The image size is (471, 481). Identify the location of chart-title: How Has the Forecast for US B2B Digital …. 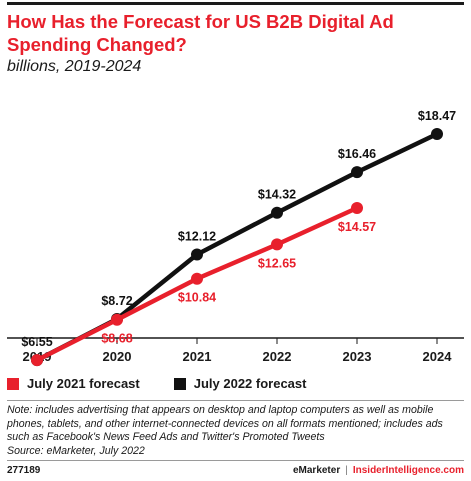
(200, 33).